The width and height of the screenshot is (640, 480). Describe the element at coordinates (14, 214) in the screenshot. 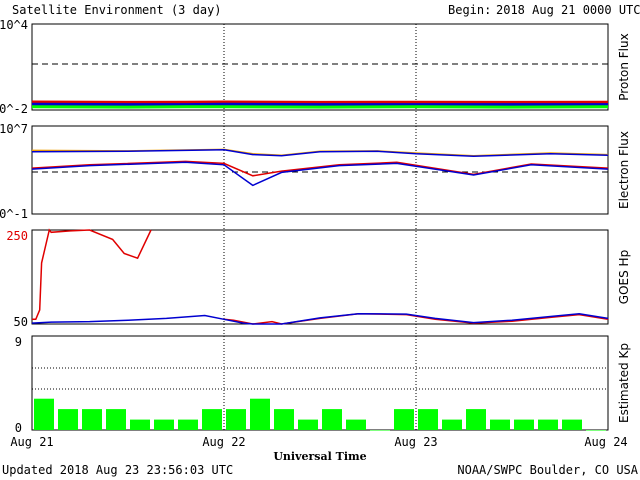

I see `electron-ymin-label: 10^-1` at that location.